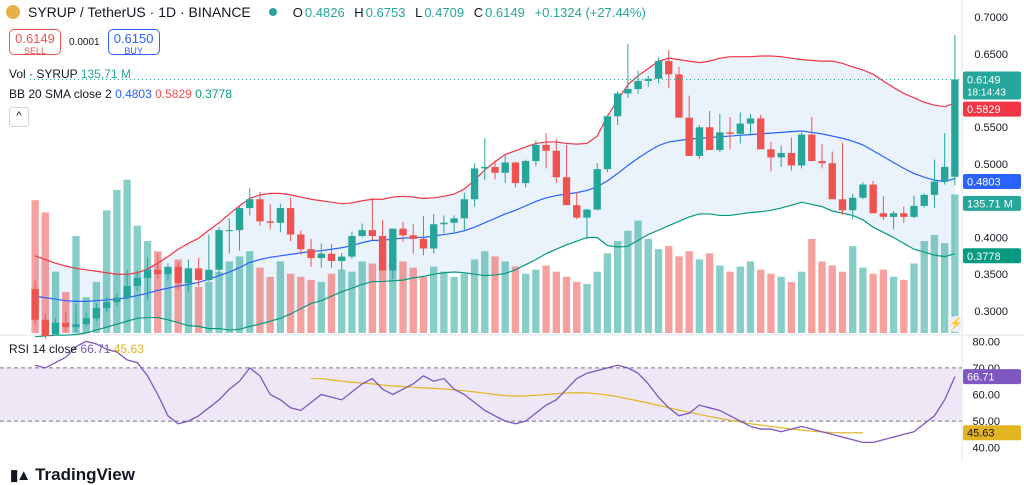 Image resolution: width=1024 pixels, height=485 pixels. I want to click on bb-basis-value: 0.4803, so click(133, 94).